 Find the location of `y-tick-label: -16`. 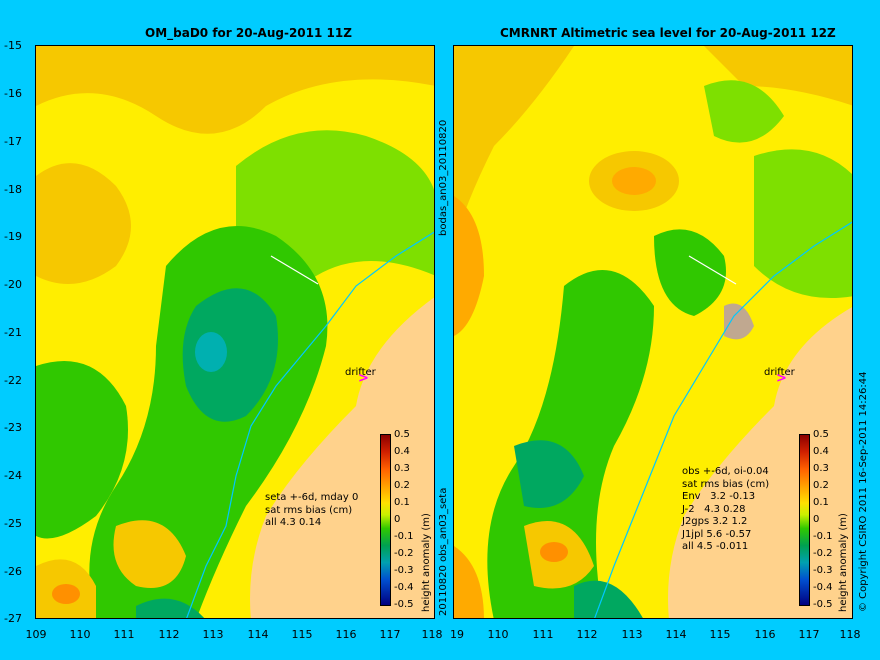

y-tick-label: -16 is located at coordinates (13, 93).